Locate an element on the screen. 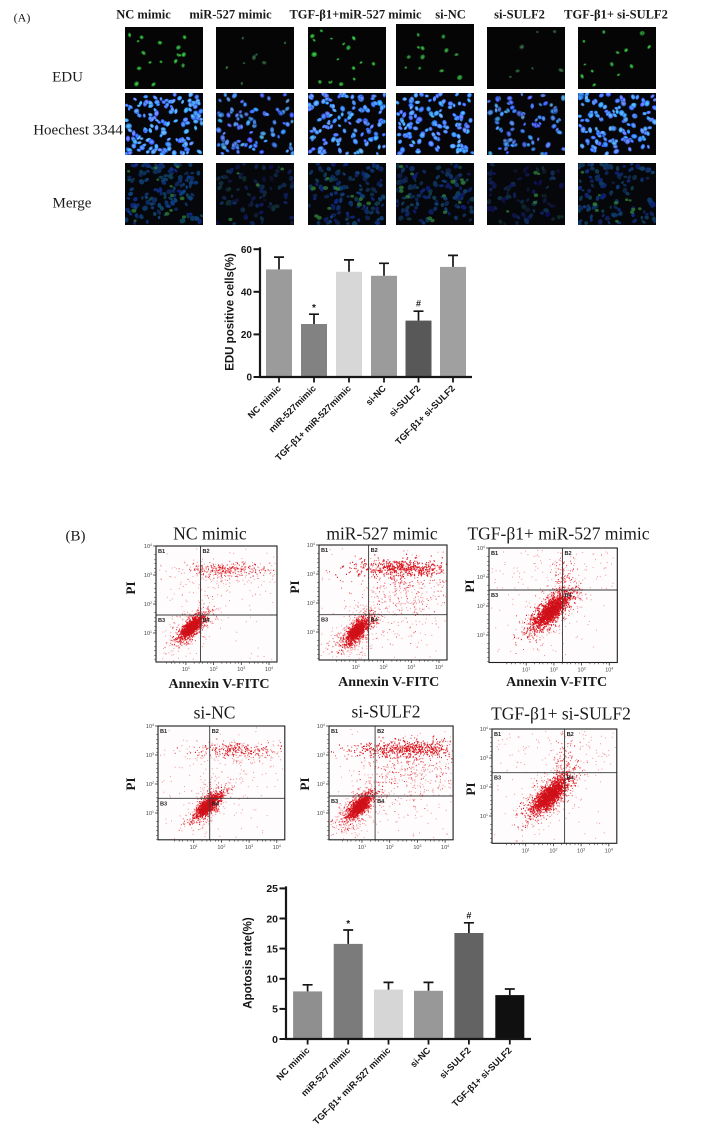  svg-text: Apotosis rate(%) is located at coordinates (249, 963).